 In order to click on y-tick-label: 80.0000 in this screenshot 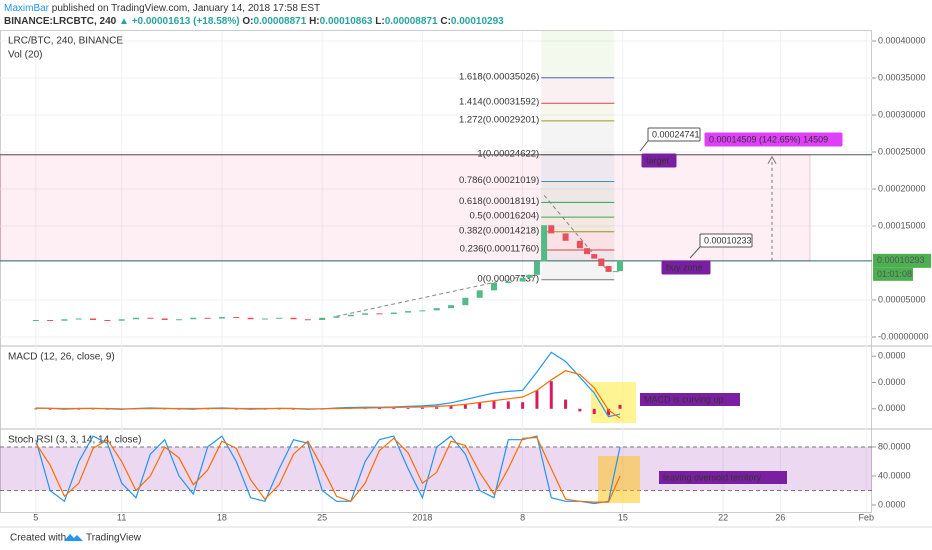, I will do `click(894, 446)`.